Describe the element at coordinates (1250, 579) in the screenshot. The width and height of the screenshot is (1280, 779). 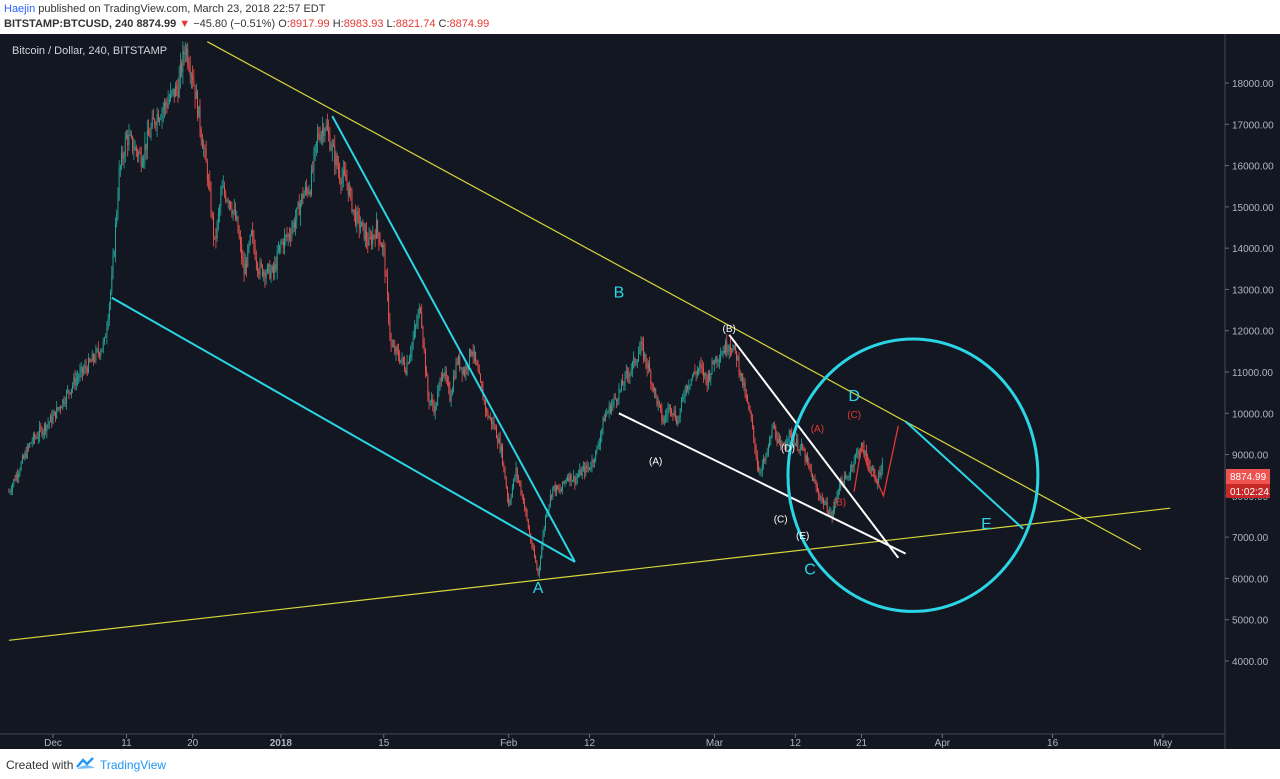
I see `price-tick-label: 6000.00` at that location.